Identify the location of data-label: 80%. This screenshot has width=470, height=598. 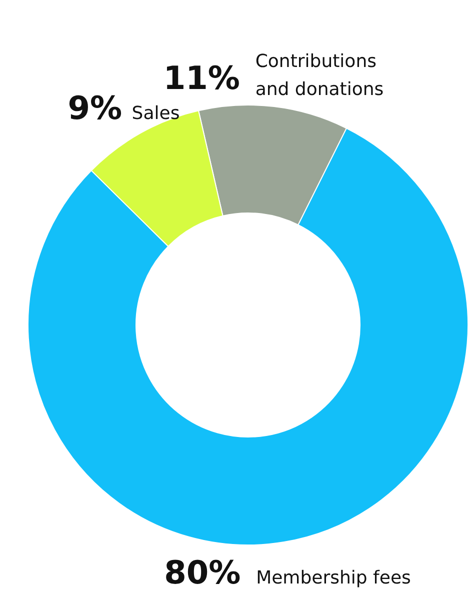
(202, 573).